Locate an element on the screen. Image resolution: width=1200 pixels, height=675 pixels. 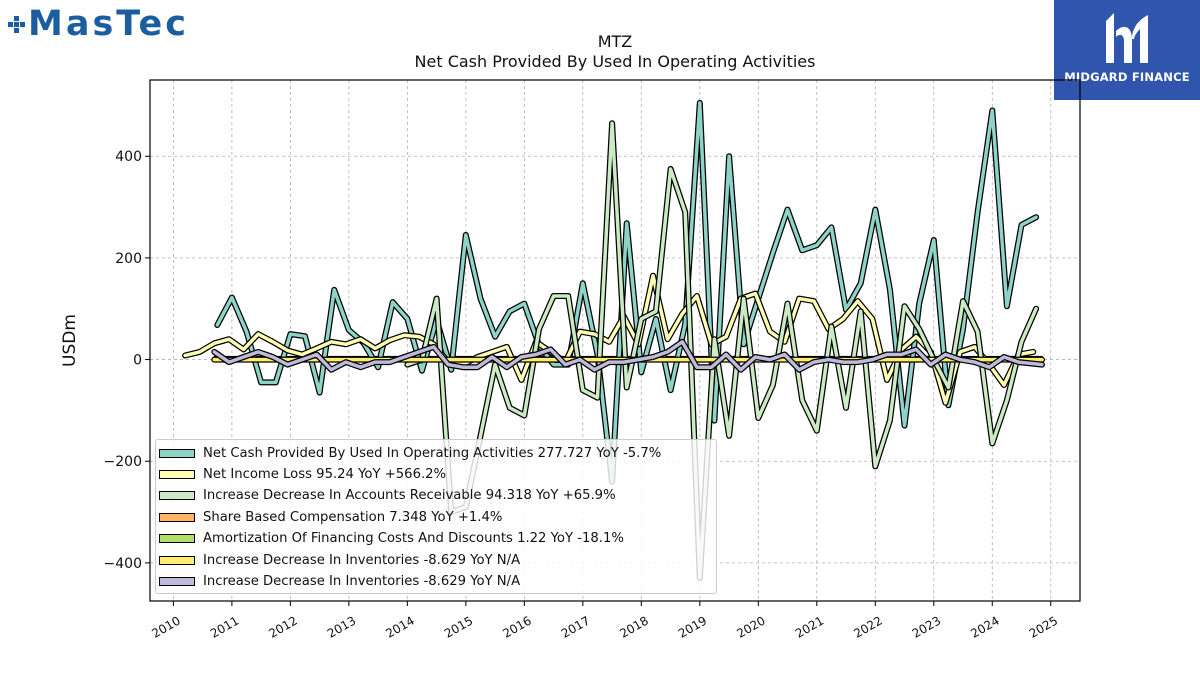
y-tick-label: −400 is located at coordinates (123, 564).